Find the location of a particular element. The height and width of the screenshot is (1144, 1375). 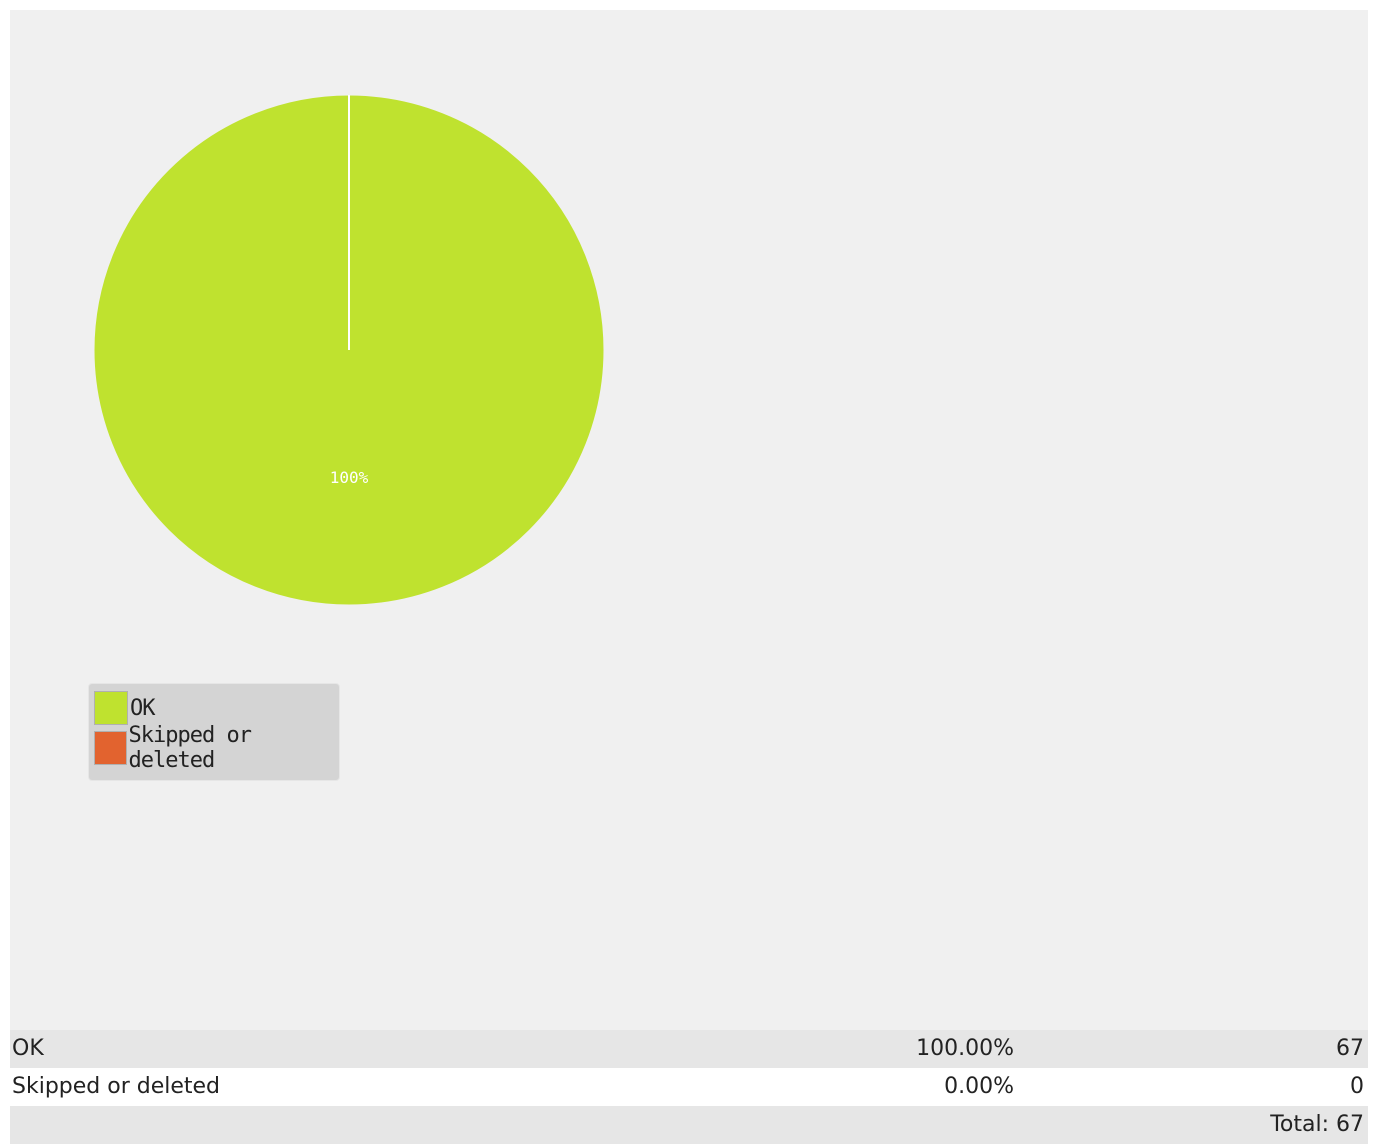

legend-item-skipped: Skipped or deleted is located at coordinates (216, 748).